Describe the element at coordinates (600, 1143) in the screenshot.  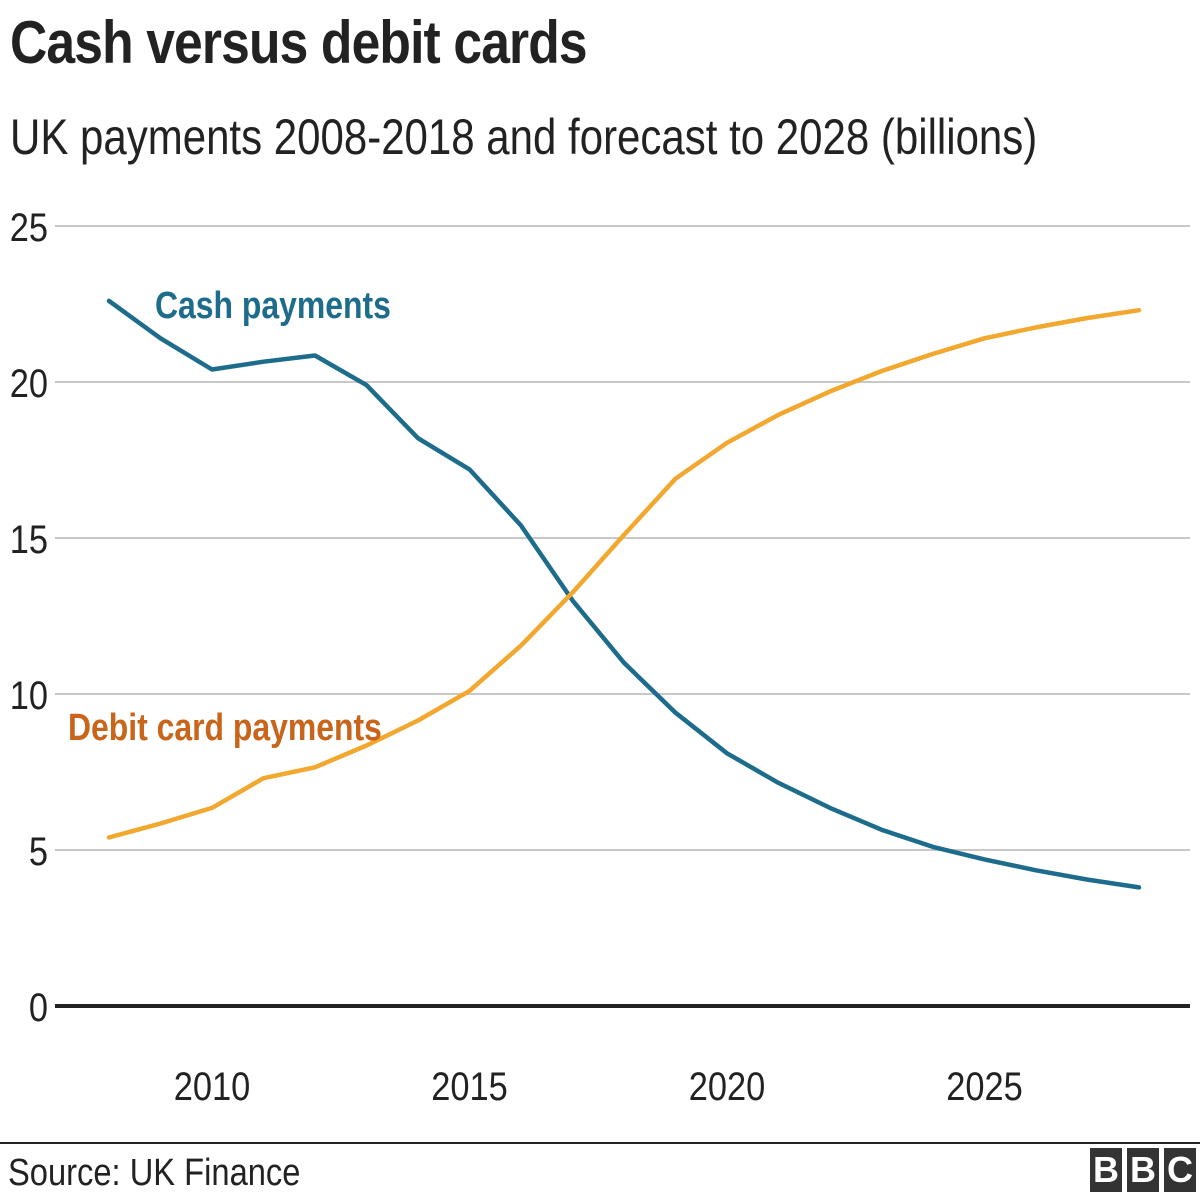
I see `footer-divider` at that location.